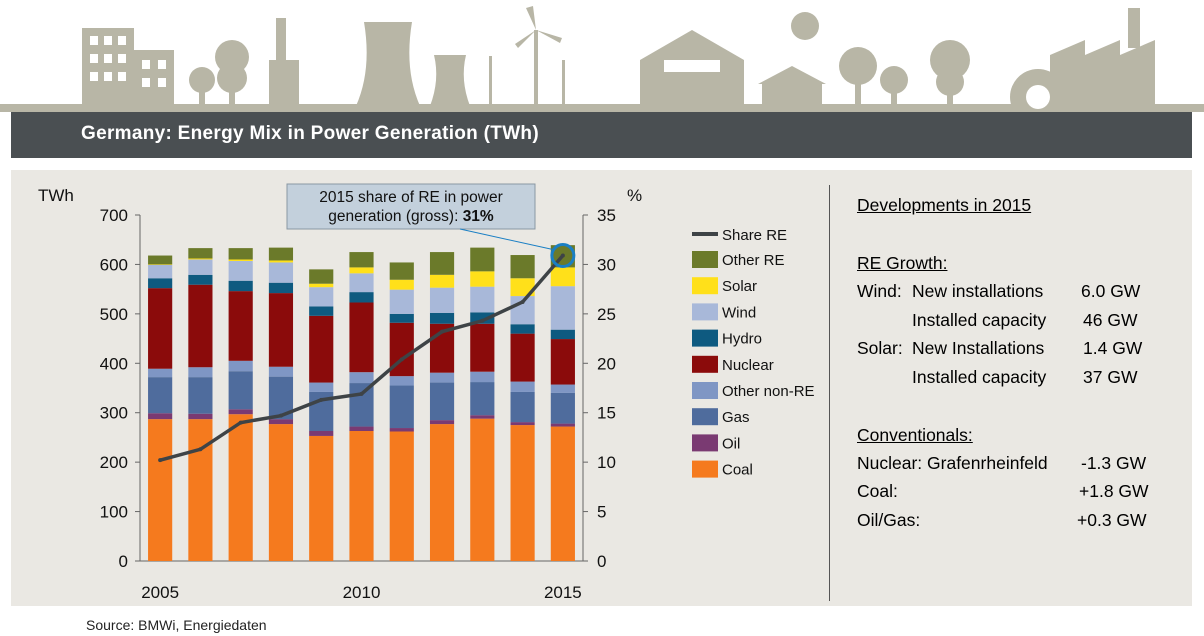 This screenshot has height=636, width=1204. Describe the element at coordinates (123, 561) in the screenshot. I see `y-tick-label: 0` at that location.